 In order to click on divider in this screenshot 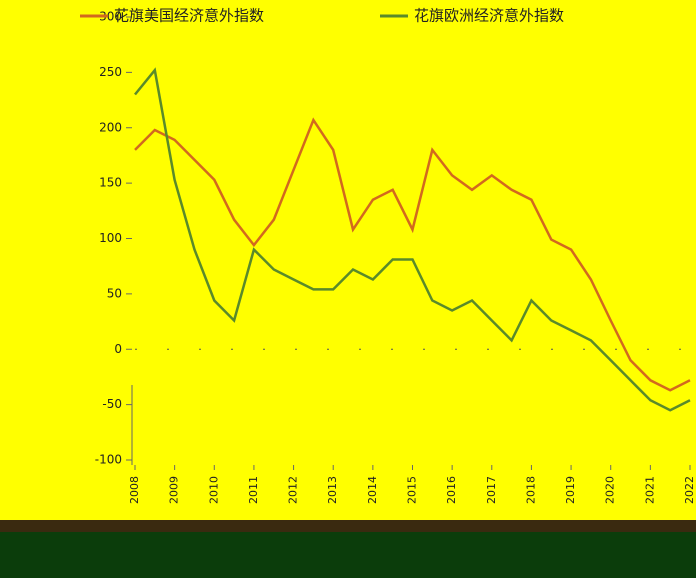, I will do `click(348, 526)`.